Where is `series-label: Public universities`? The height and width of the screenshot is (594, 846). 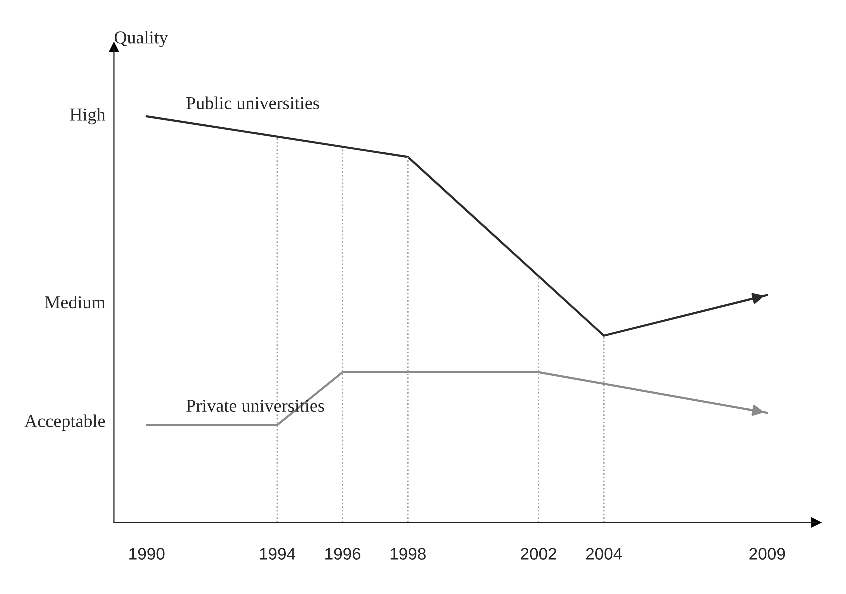 series-label: Public universities is located at coordinates (253, 103).